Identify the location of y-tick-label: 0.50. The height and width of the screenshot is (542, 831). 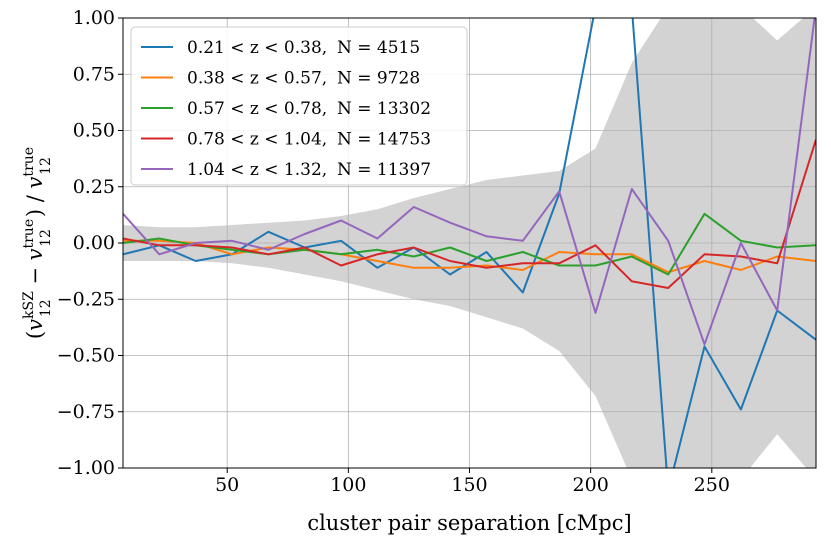
(94, 131).